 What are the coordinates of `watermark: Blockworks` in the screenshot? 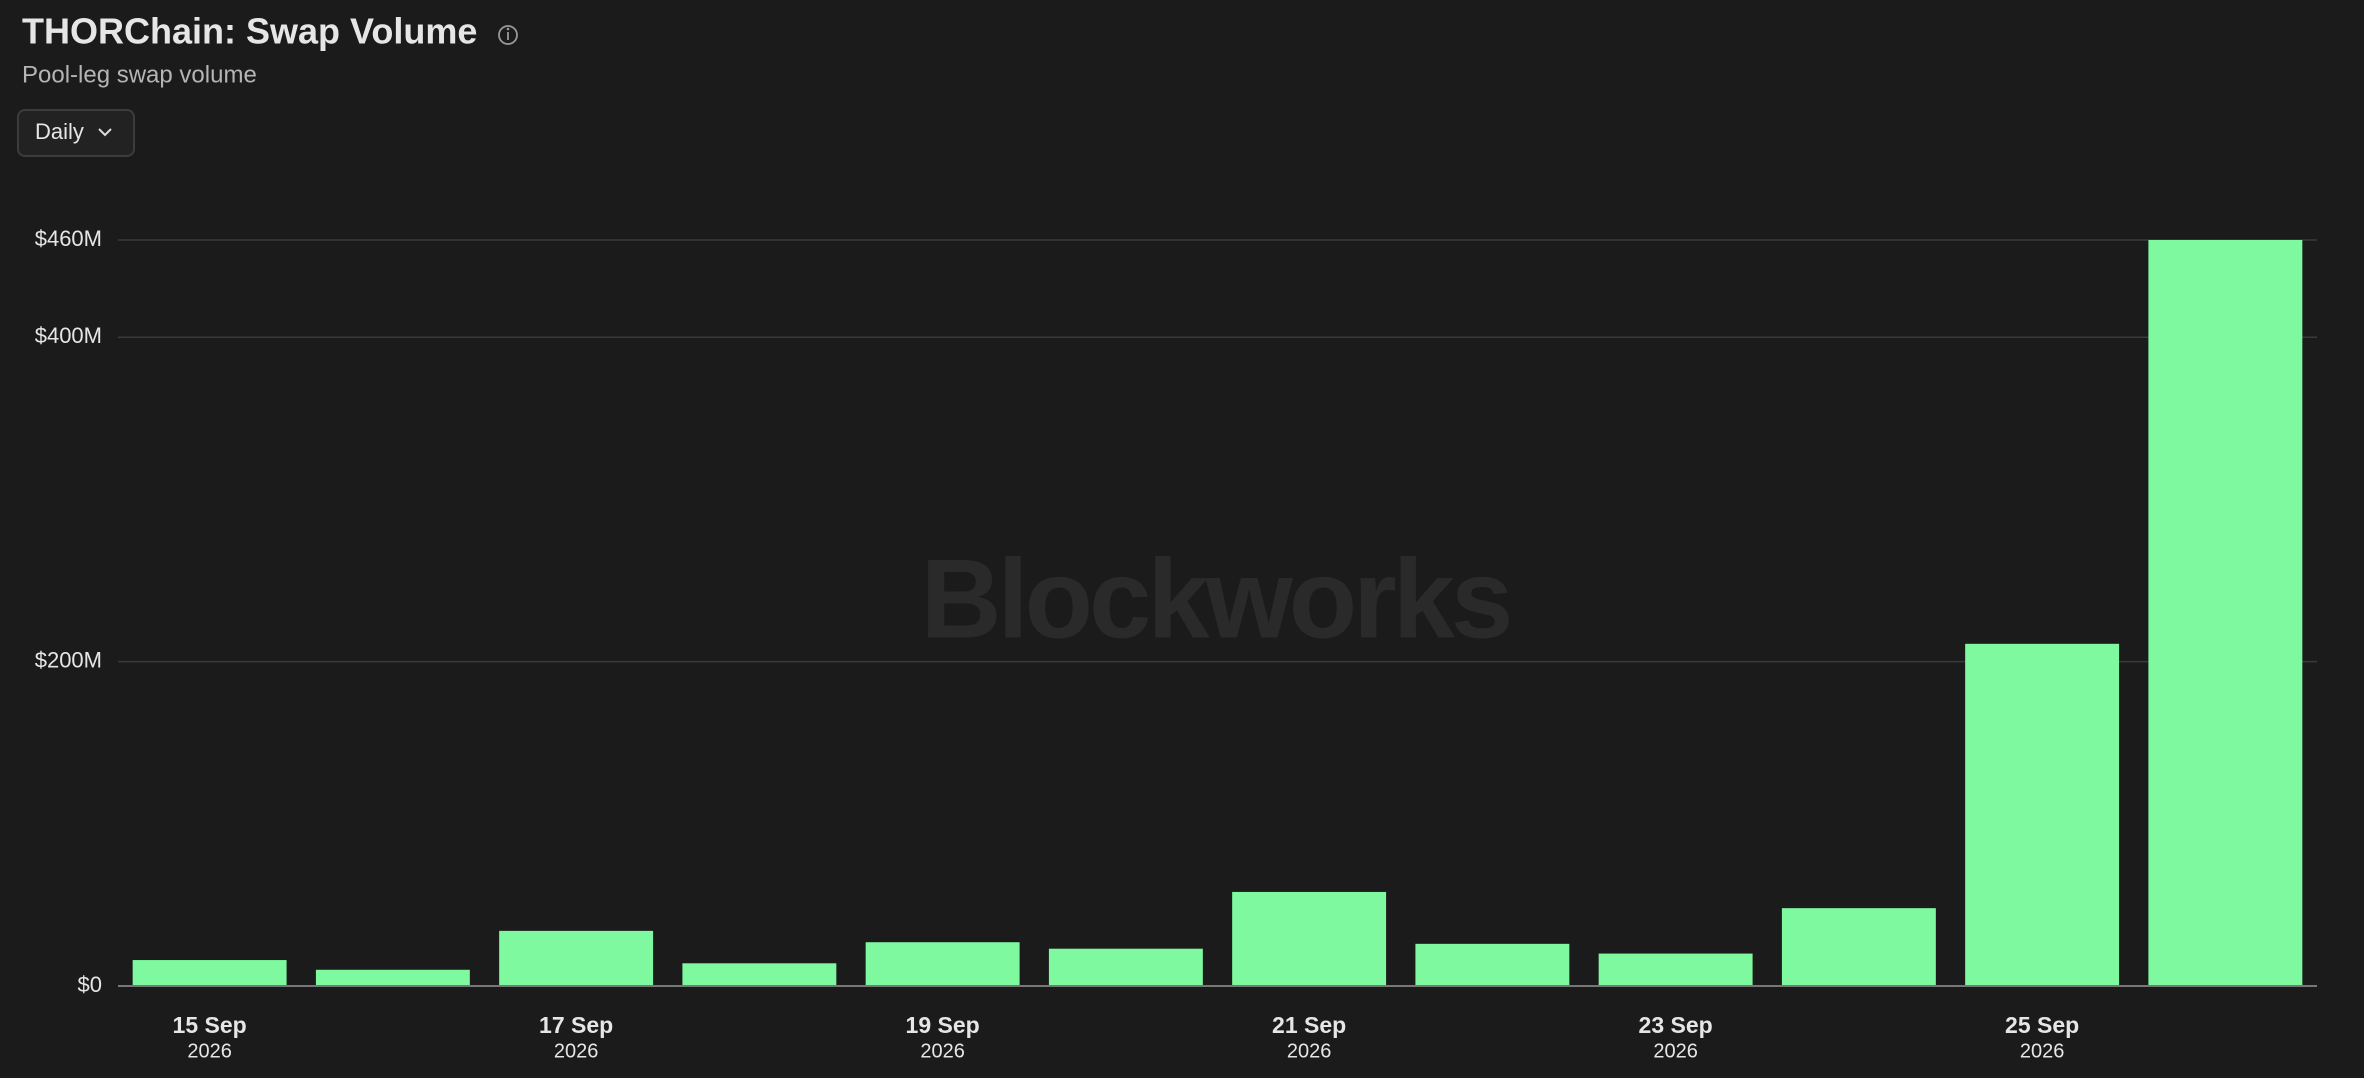 It's located at (1215, 599).